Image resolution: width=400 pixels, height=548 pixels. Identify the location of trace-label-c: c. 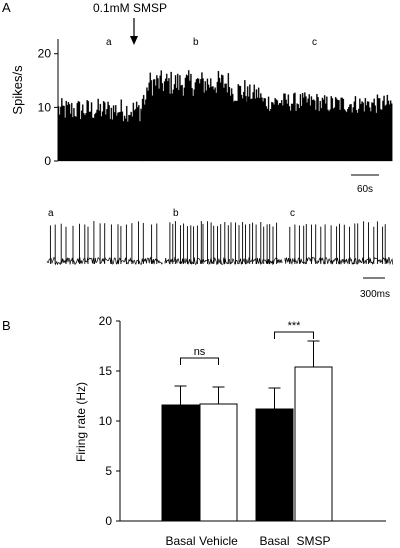
(292, 213).